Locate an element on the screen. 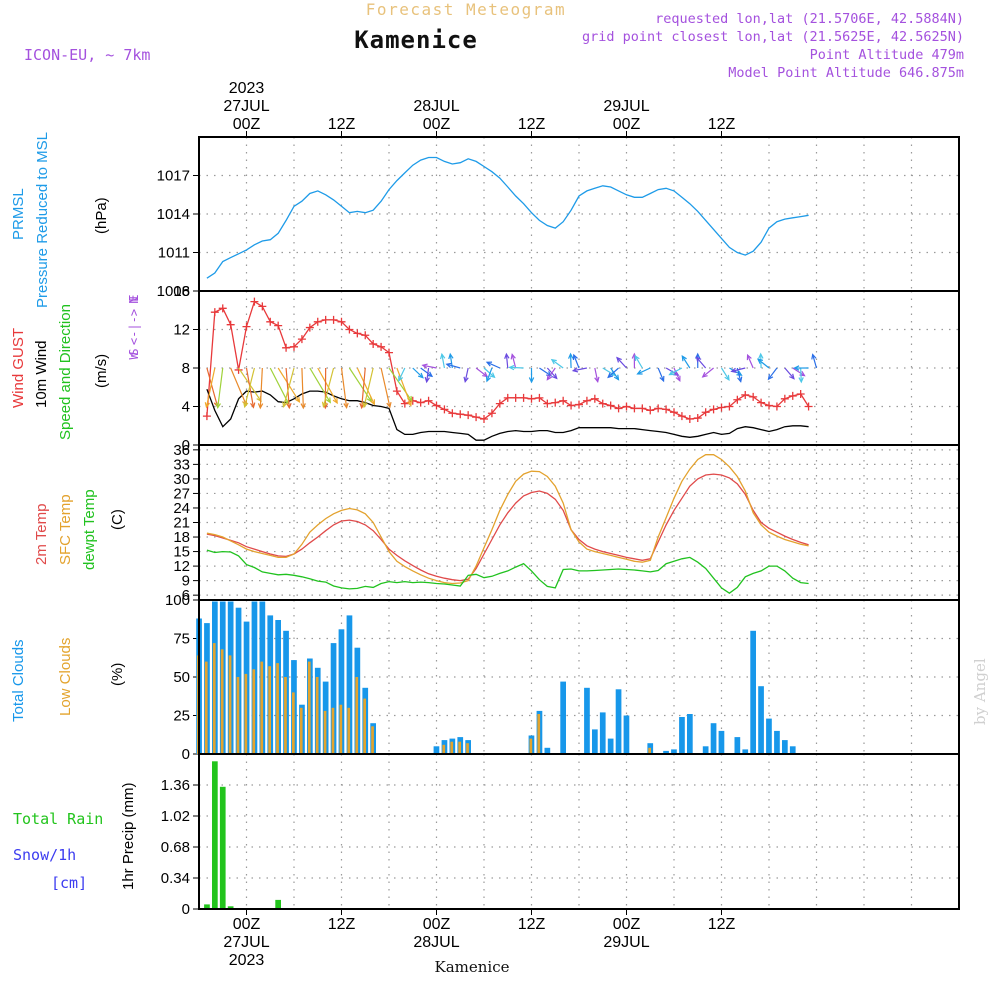 The image size is (1000, 1000). top-time-label: 2023 is located at coordinates (247, 88).